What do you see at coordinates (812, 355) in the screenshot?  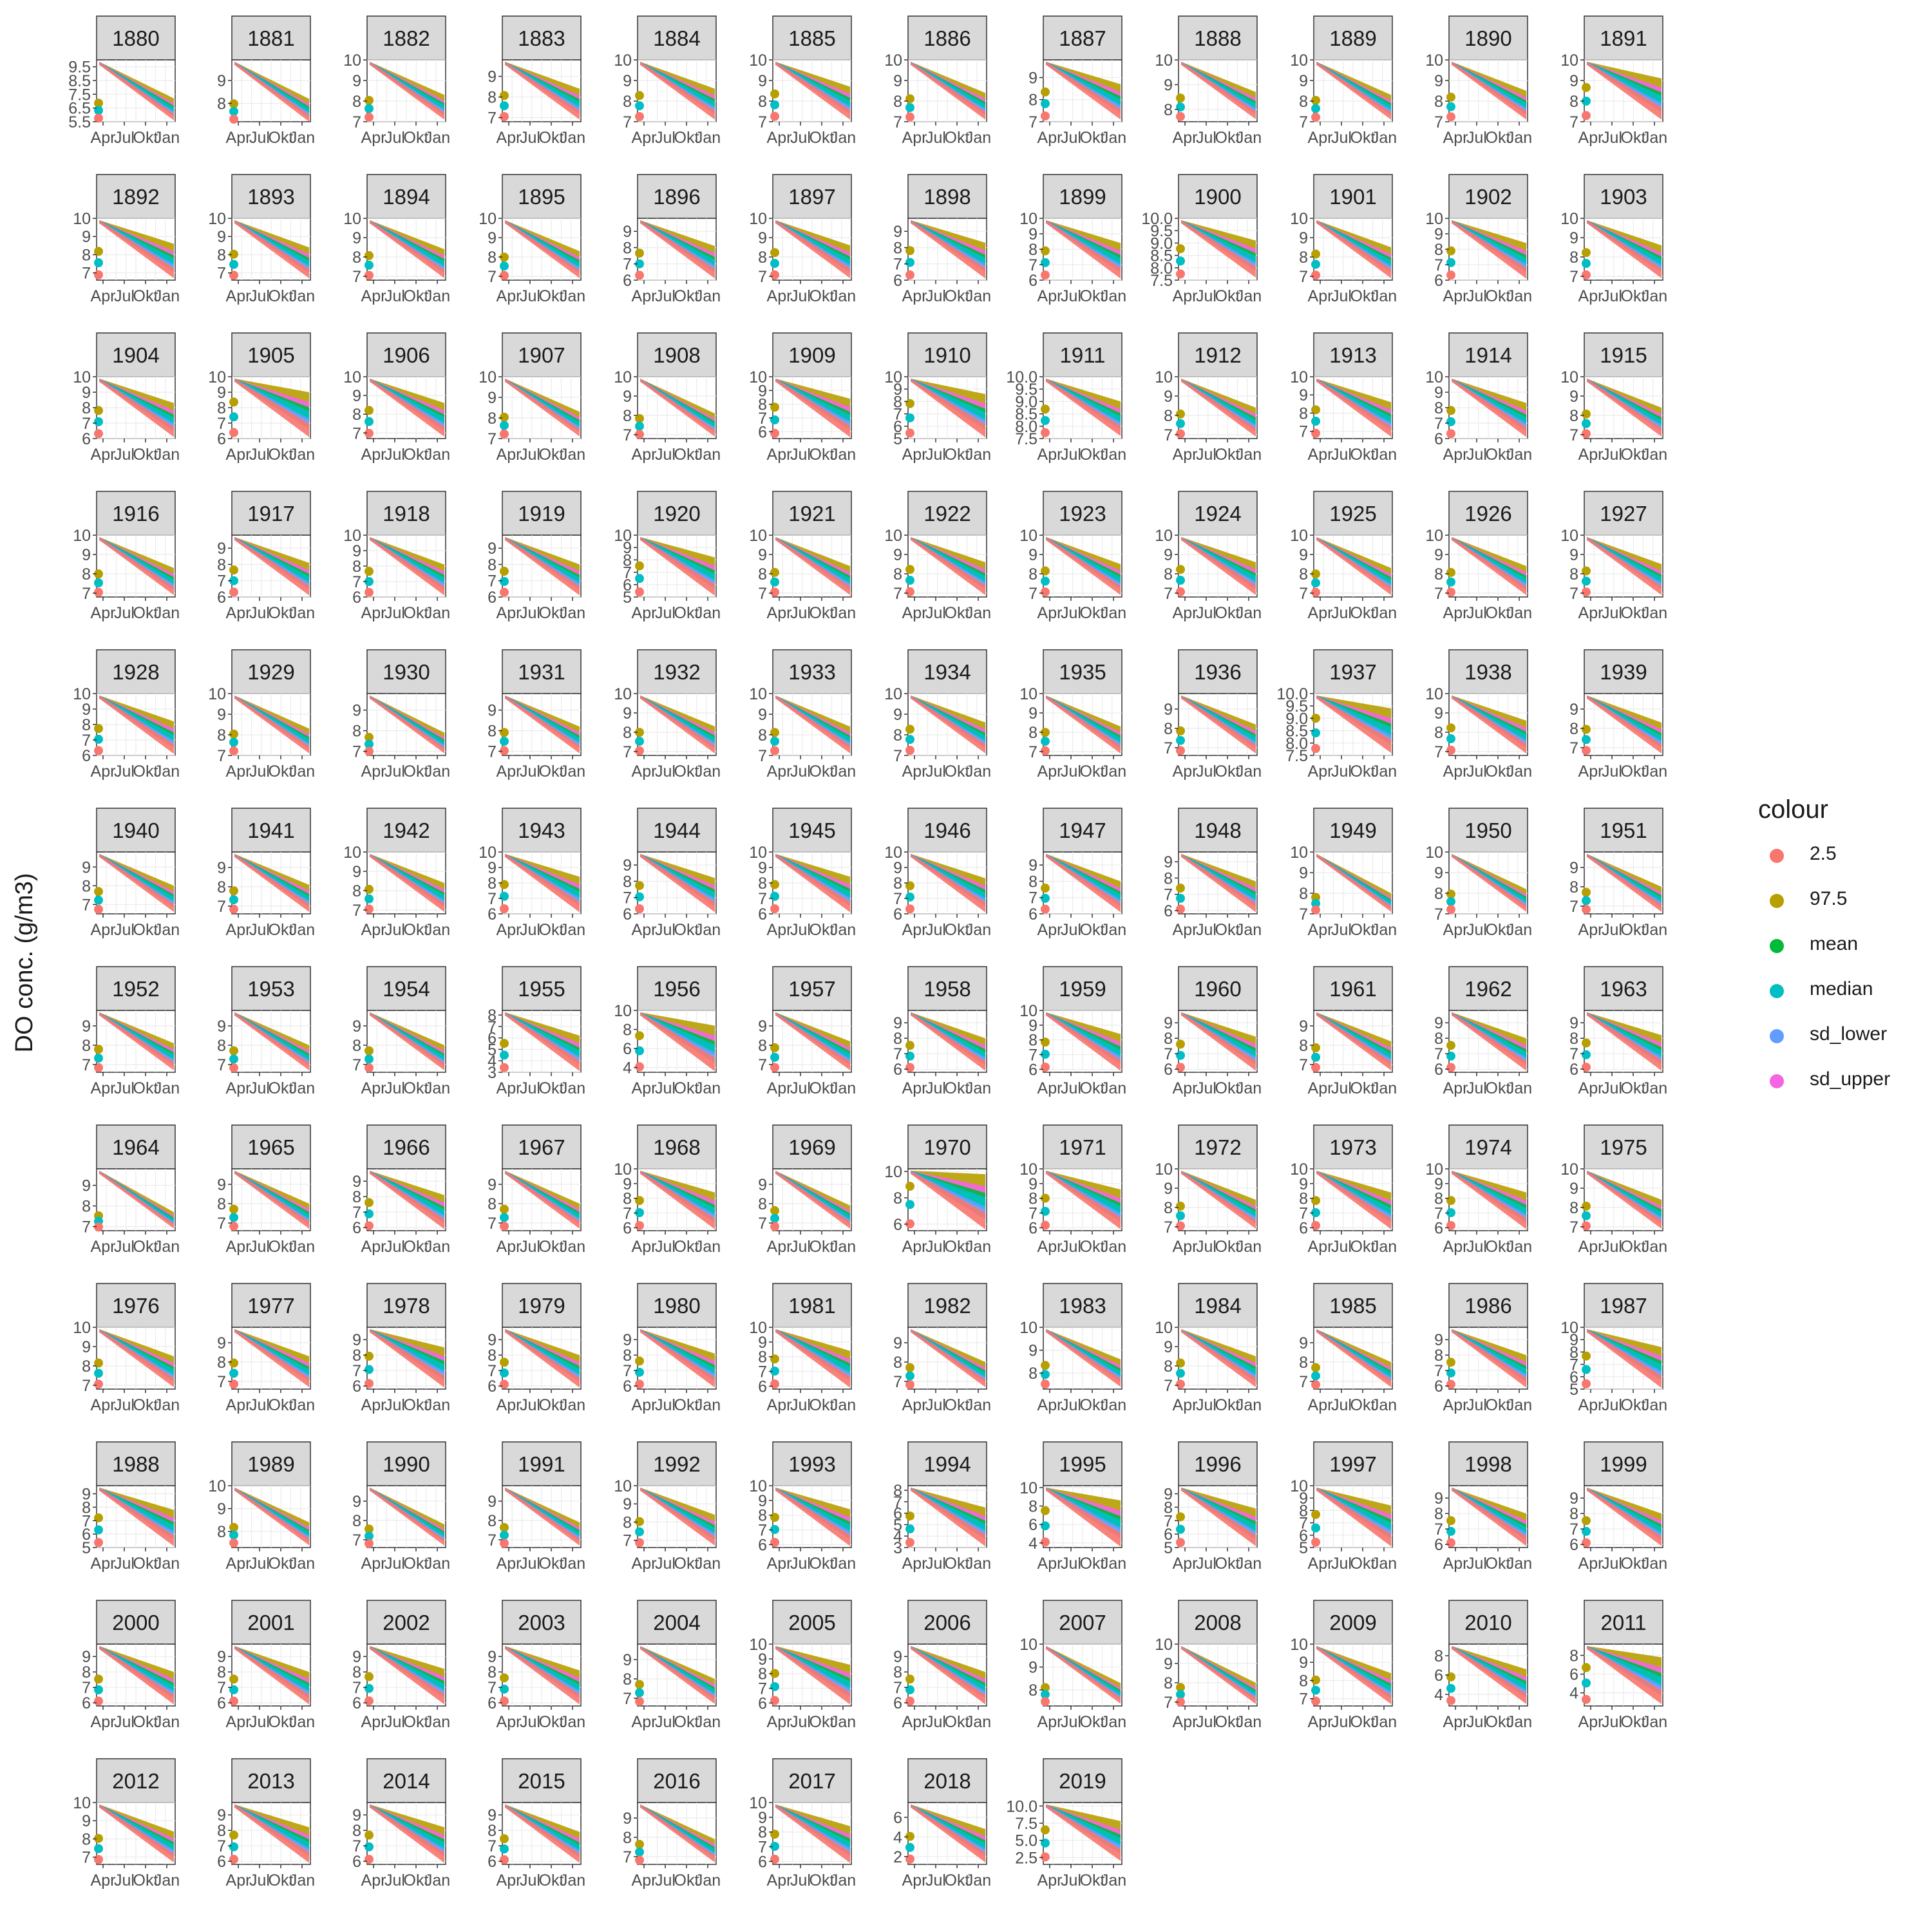 I see `facet-strip-label: 1909` at bounding box center [812, 355].